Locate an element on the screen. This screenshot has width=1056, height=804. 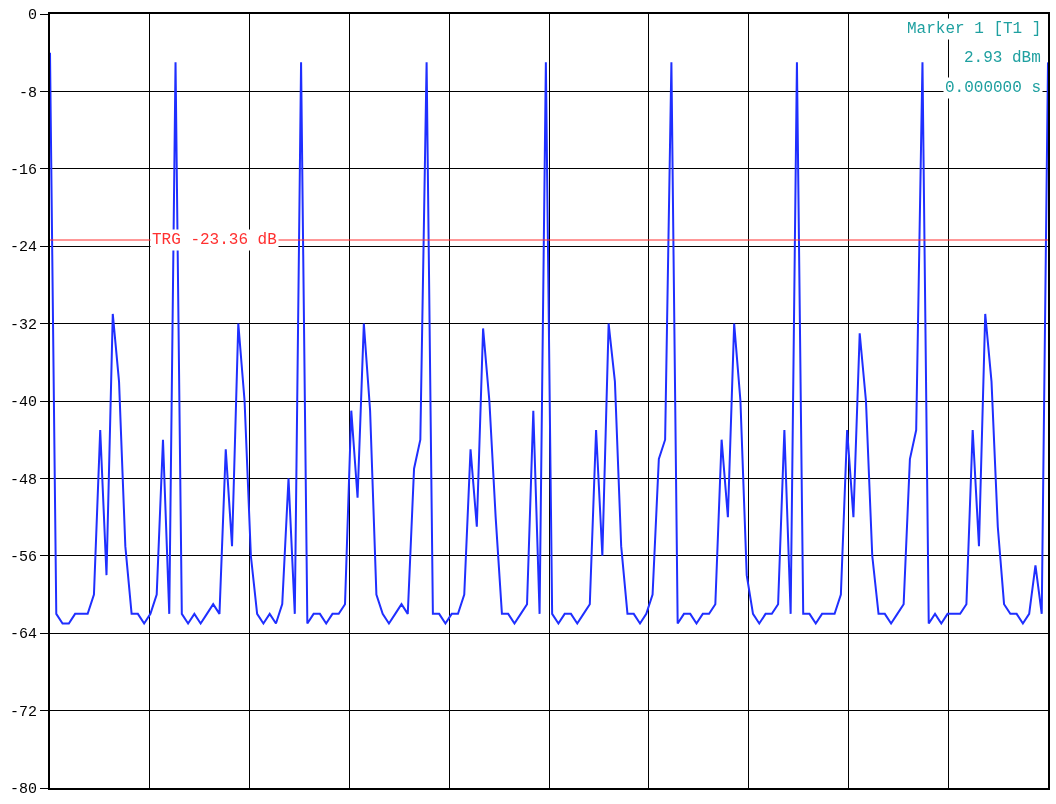
y-tick-label: -48 is located at coordinates (23, 480).